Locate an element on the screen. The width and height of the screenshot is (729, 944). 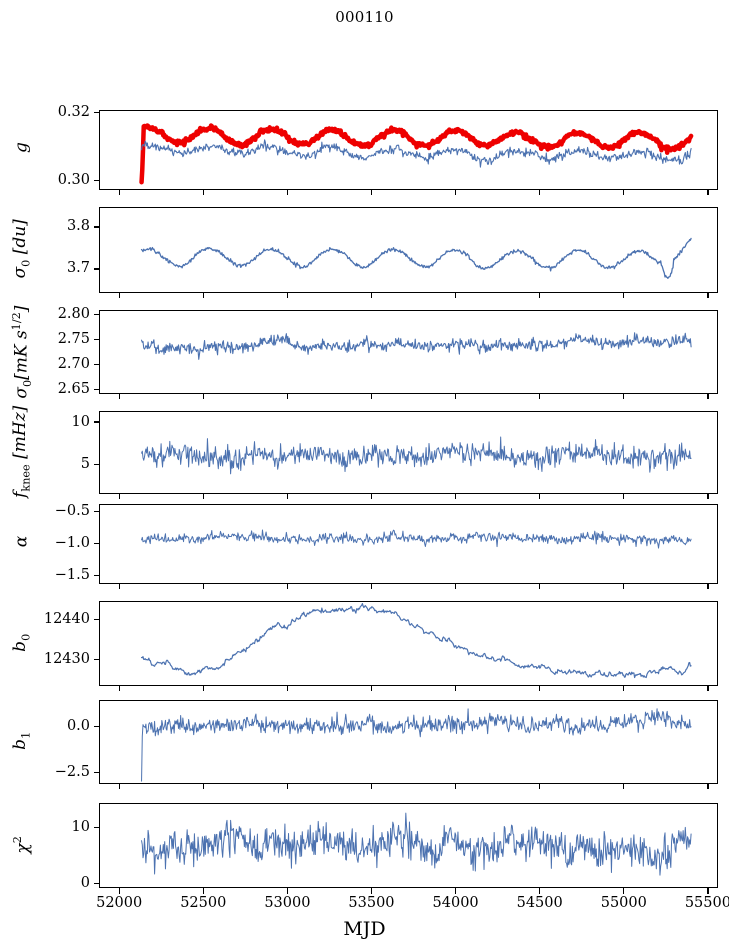
data-series-sigma0_du is located at coordinates (416, 258).